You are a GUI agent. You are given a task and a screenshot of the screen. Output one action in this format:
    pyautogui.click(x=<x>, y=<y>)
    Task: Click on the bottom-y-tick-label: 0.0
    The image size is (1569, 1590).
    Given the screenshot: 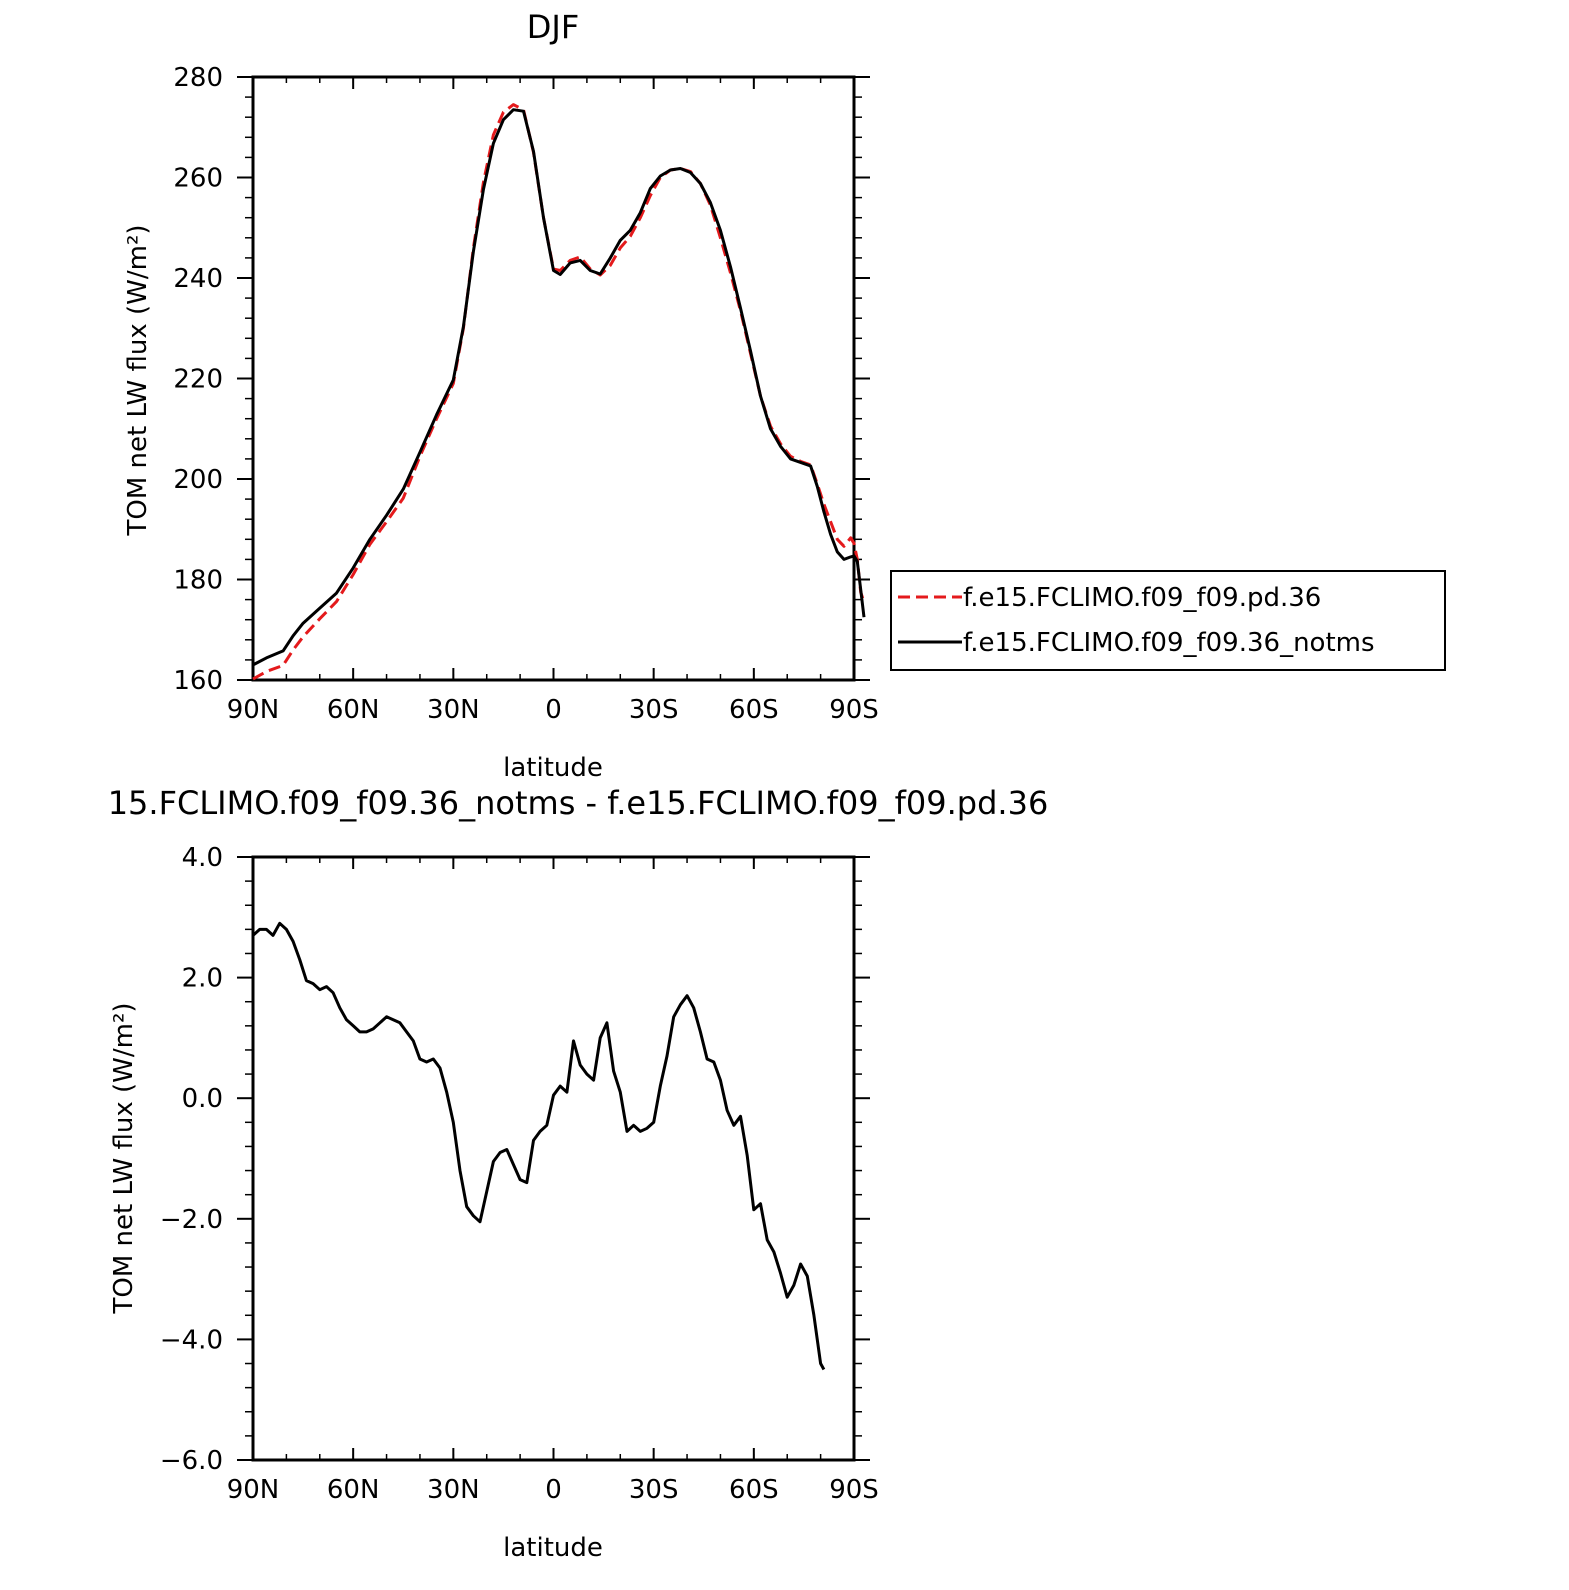 What is the action you would take?
    pyautogui.click(x=202, y=1099)
    